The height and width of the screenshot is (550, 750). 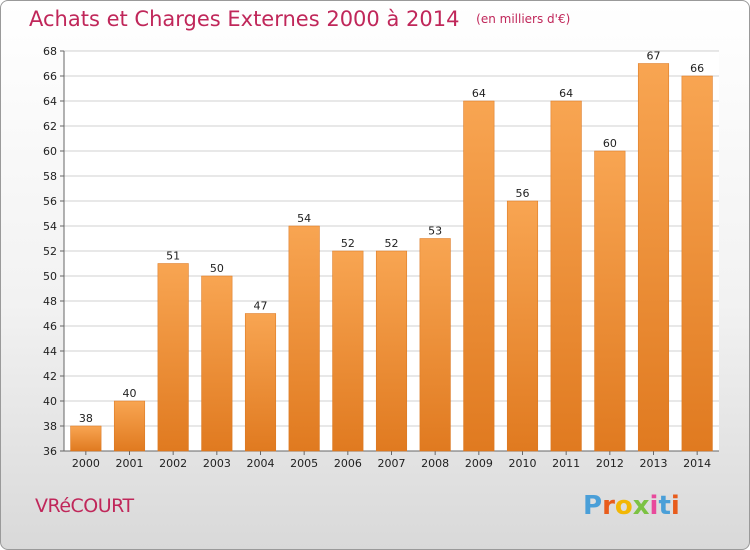 I want to click on y-tick-label: 62, so click(x=50, y=126).